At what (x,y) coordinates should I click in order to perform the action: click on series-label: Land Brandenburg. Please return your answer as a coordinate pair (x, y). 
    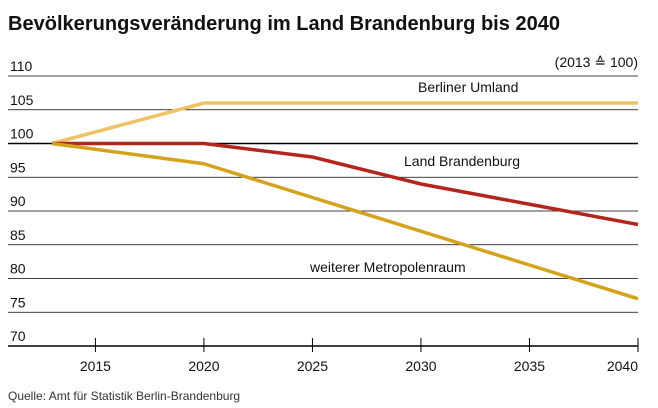
    Looking at the image, I should click on (462, 161).